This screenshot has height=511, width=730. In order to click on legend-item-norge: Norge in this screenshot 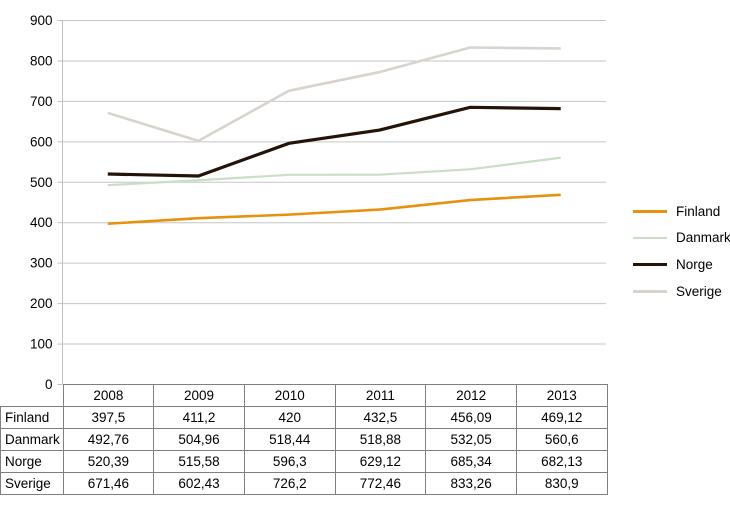, I will do `click(681, 265)`.